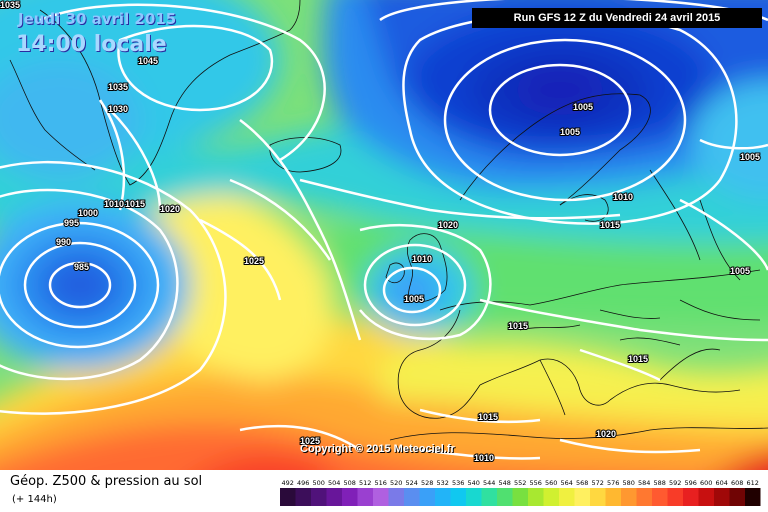 The width and height of the screenshot is (768, 512). Describe the element at coordinates (396, 483) in the screenshot. I see `legend-value: 520` at that location.